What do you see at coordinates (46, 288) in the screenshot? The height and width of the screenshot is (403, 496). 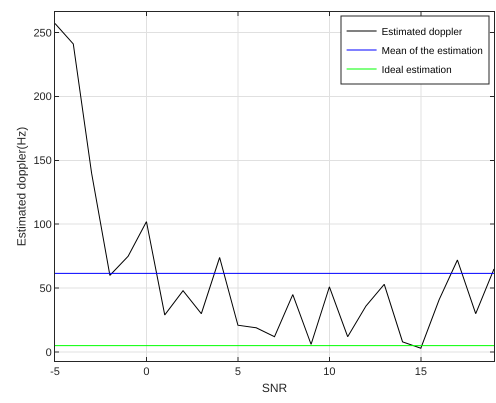 I see `y-tick-label: 50` at bounding box center [46, 288].